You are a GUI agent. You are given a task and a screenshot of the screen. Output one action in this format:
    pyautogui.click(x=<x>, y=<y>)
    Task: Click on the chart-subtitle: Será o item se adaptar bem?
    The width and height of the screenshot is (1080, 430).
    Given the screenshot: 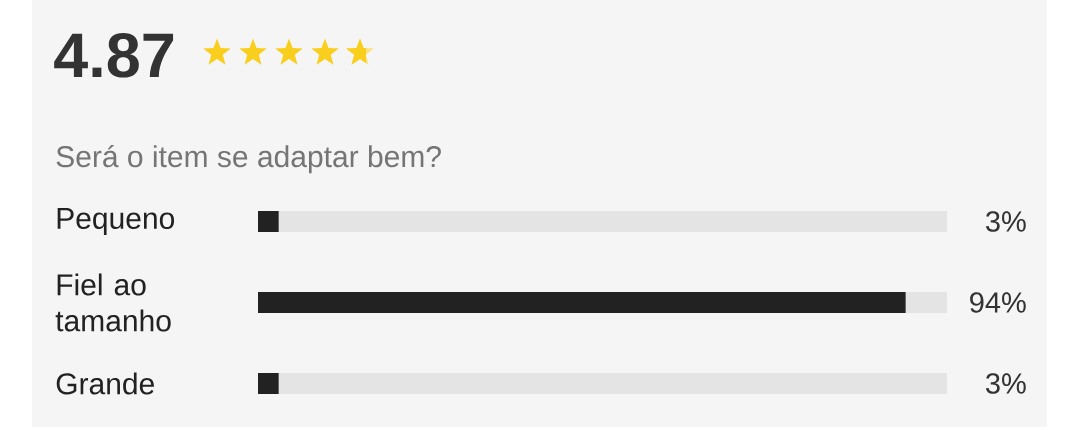 What is the action you would take?
    pyautogui.click(x=248, y=159)
    